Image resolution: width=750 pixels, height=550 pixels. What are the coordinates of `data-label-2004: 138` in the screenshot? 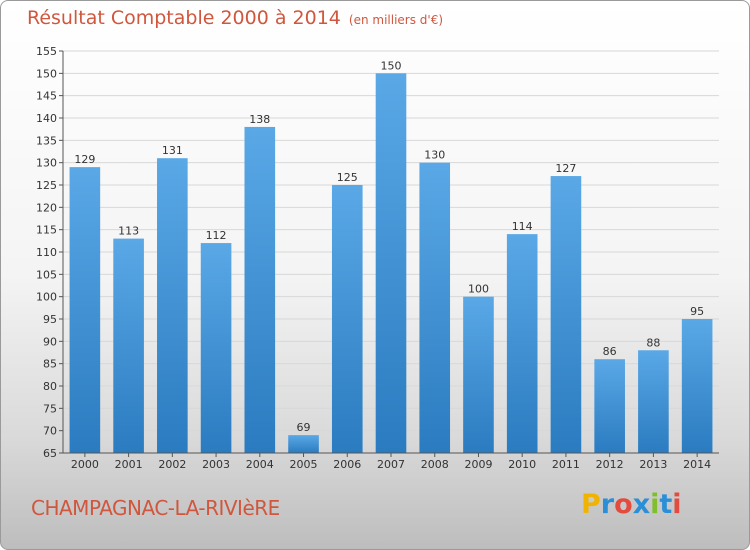 It's located at (259, 119).